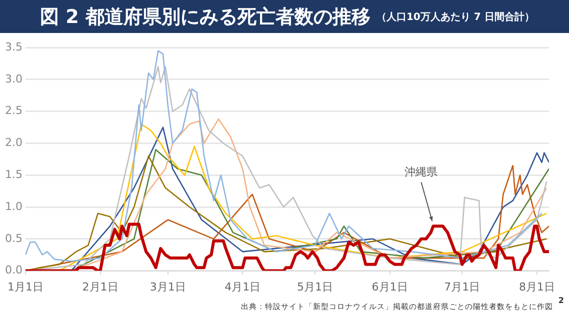  What do you see at coordinates (455, 17) in the screenshot?
I see `chart-subtitle: （人口10万人あたり 7 日間合計）` at bounding box center [455, 17].